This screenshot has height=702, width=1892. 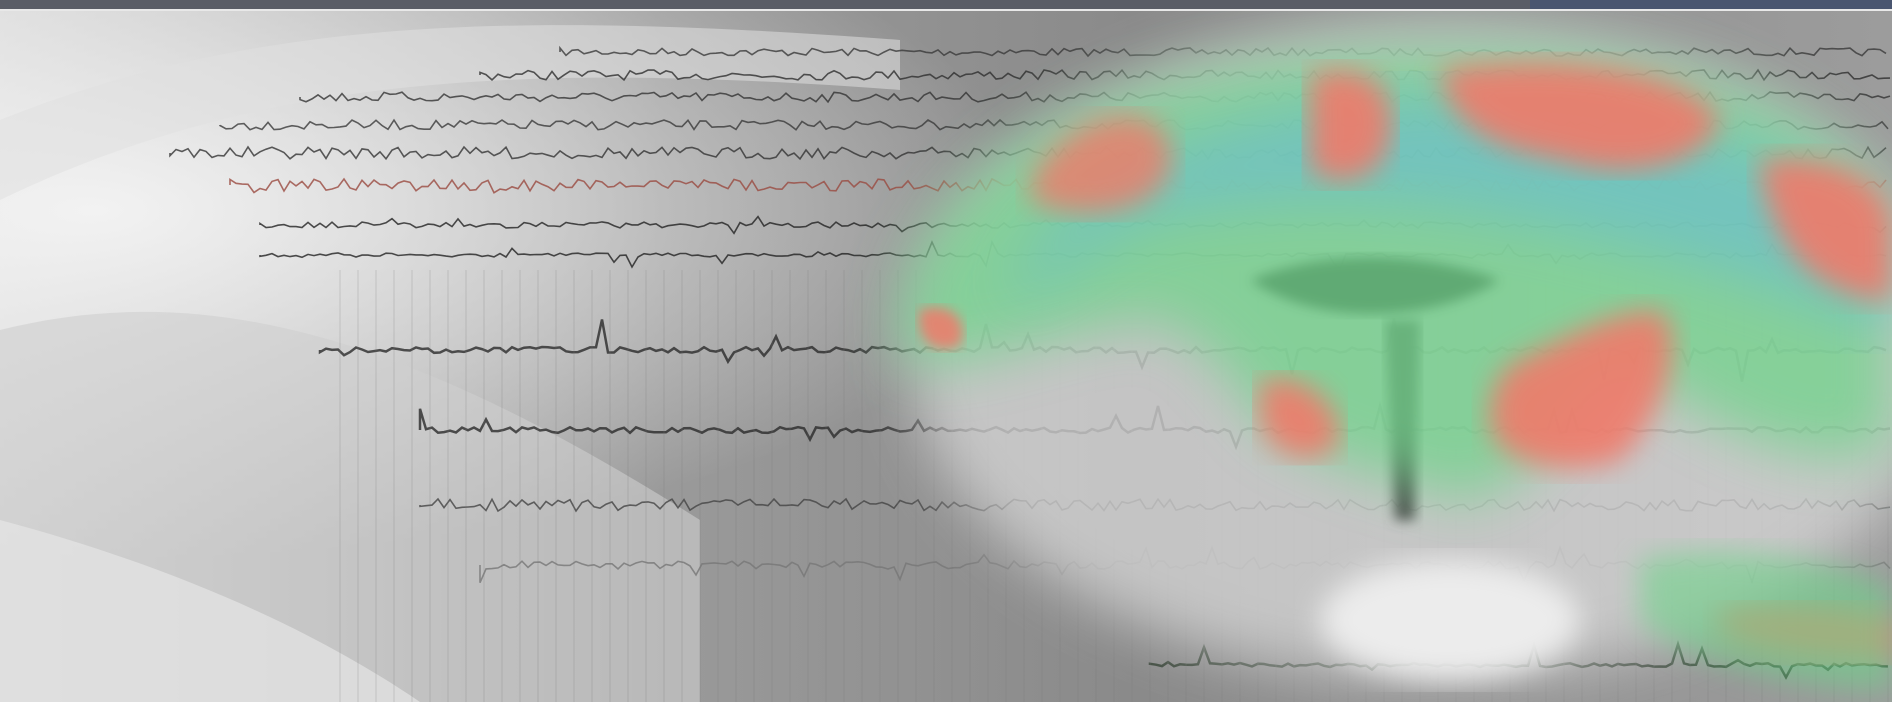 I want to click on top-bar-accent, so click(x=1711, y=4).